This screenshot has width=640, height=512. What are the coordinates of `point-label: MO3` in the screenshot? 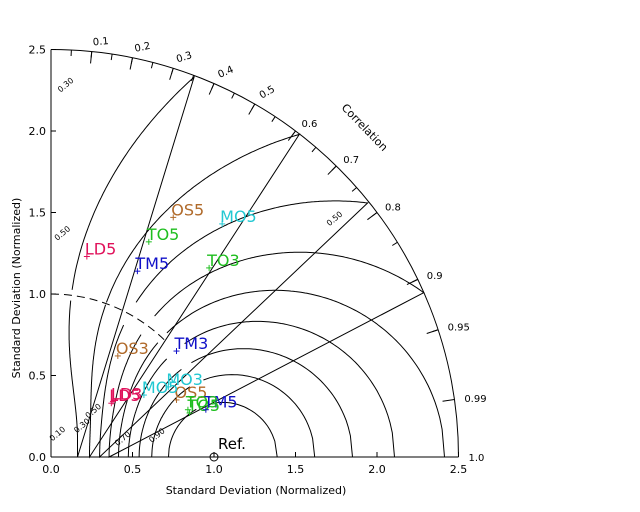 It's located at (184, 379).